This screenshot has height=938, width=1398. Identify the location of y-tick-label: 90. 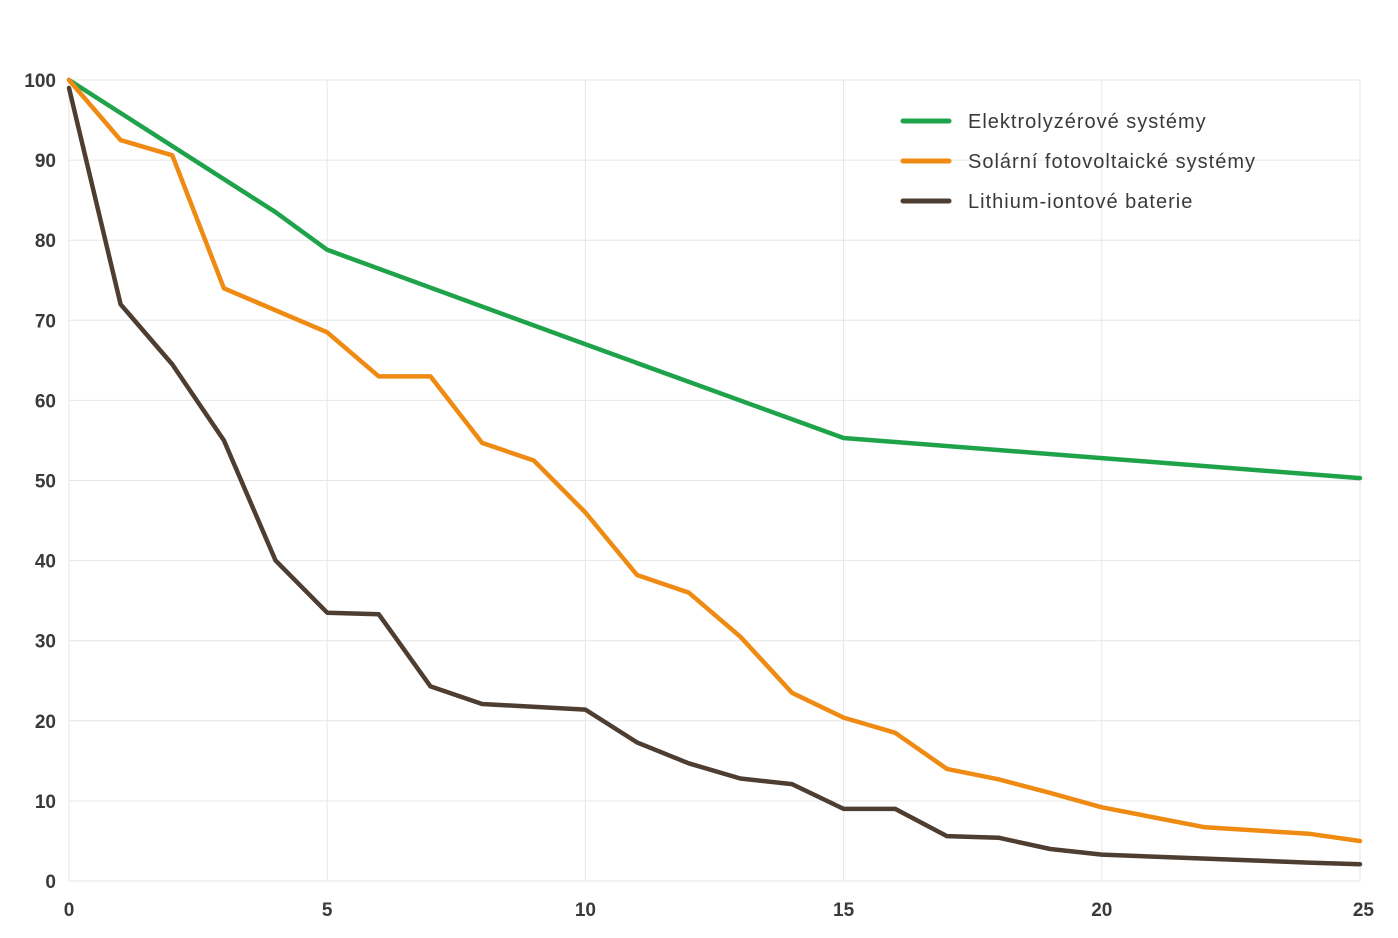
(45, 161).